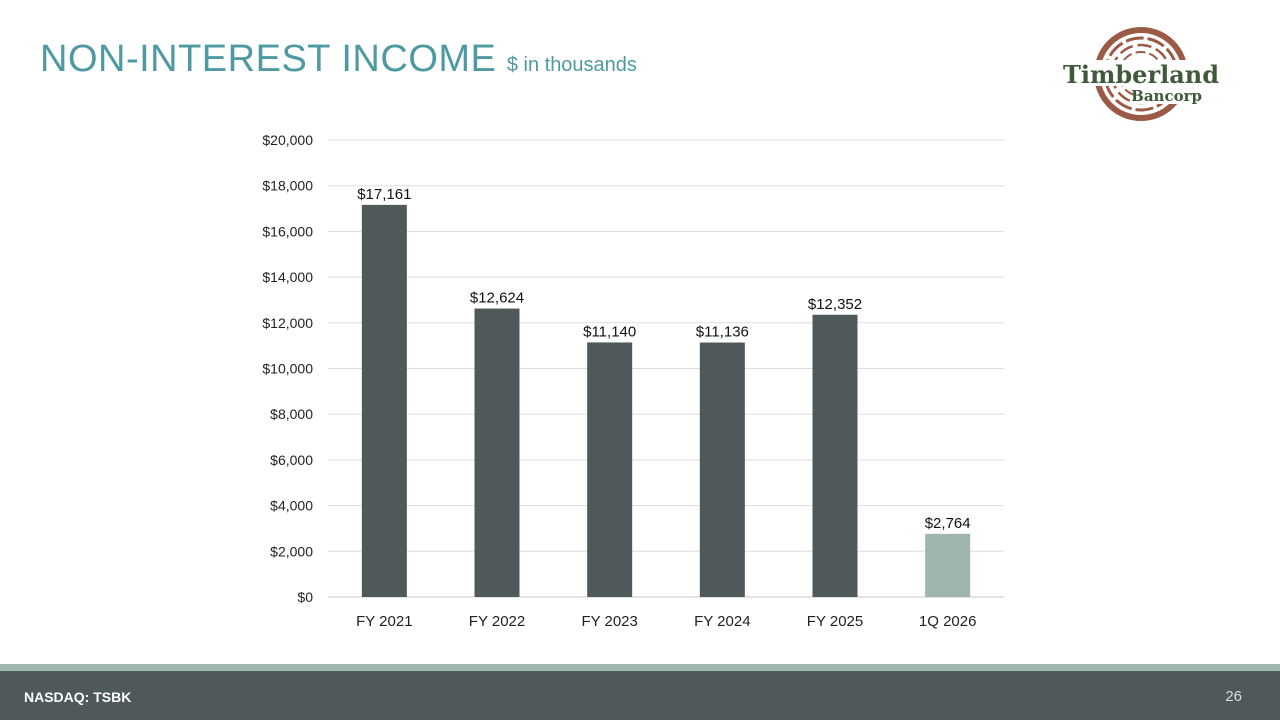  I want to click on page-number: 26, so click(1233, 696).